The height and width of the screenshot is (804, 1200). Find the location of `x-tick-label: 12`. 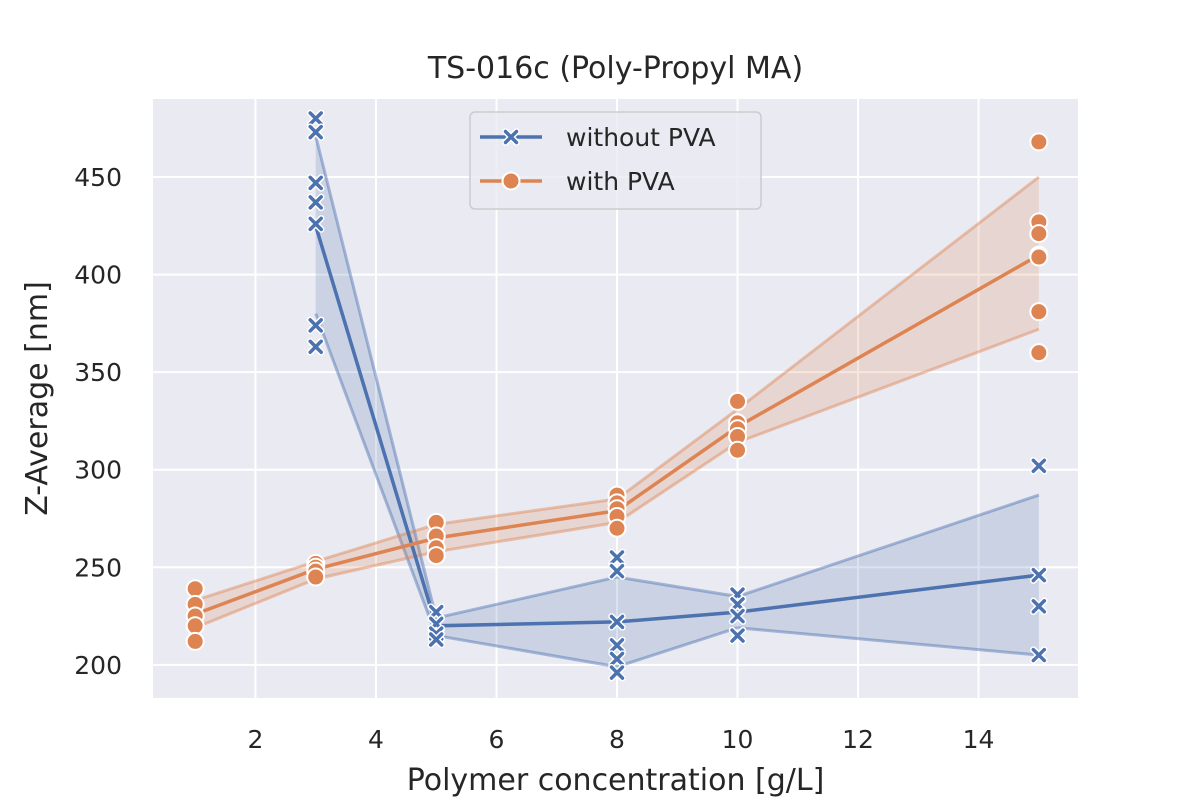

x-tick-label: 12 is located at coordinates (858, 739).